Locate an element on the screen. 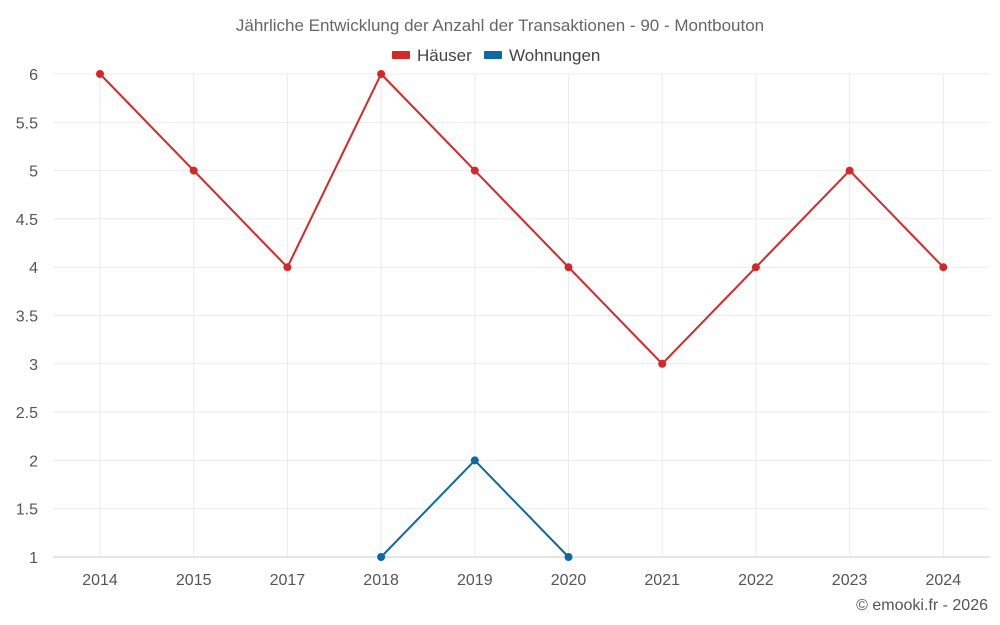  legend-label-haeuser: Häuser is located at coordinates (444, 55).